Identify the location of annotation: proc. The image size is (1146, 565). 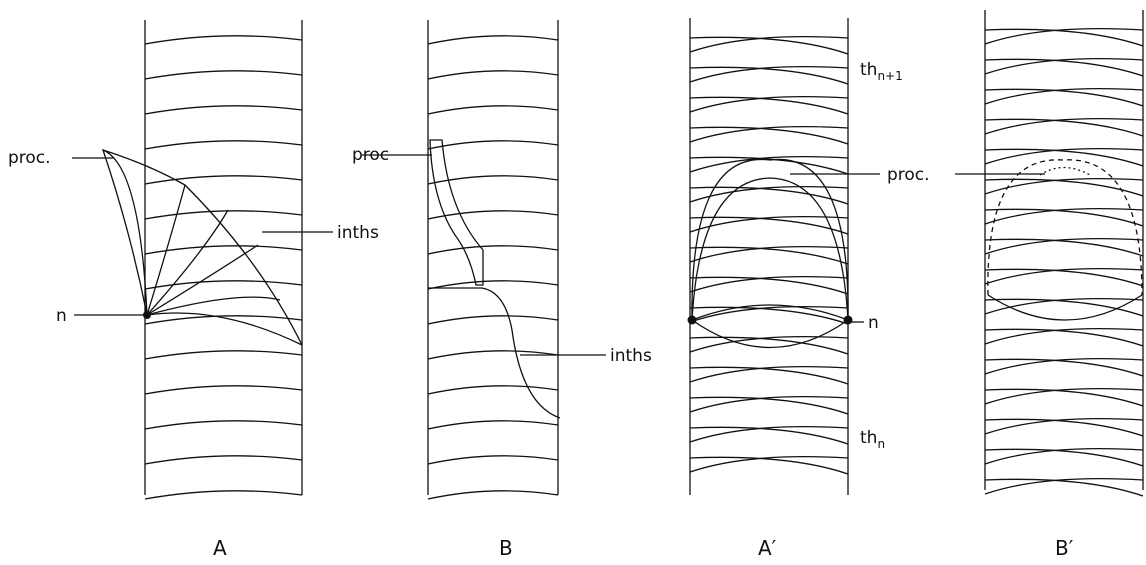
(370, 155).